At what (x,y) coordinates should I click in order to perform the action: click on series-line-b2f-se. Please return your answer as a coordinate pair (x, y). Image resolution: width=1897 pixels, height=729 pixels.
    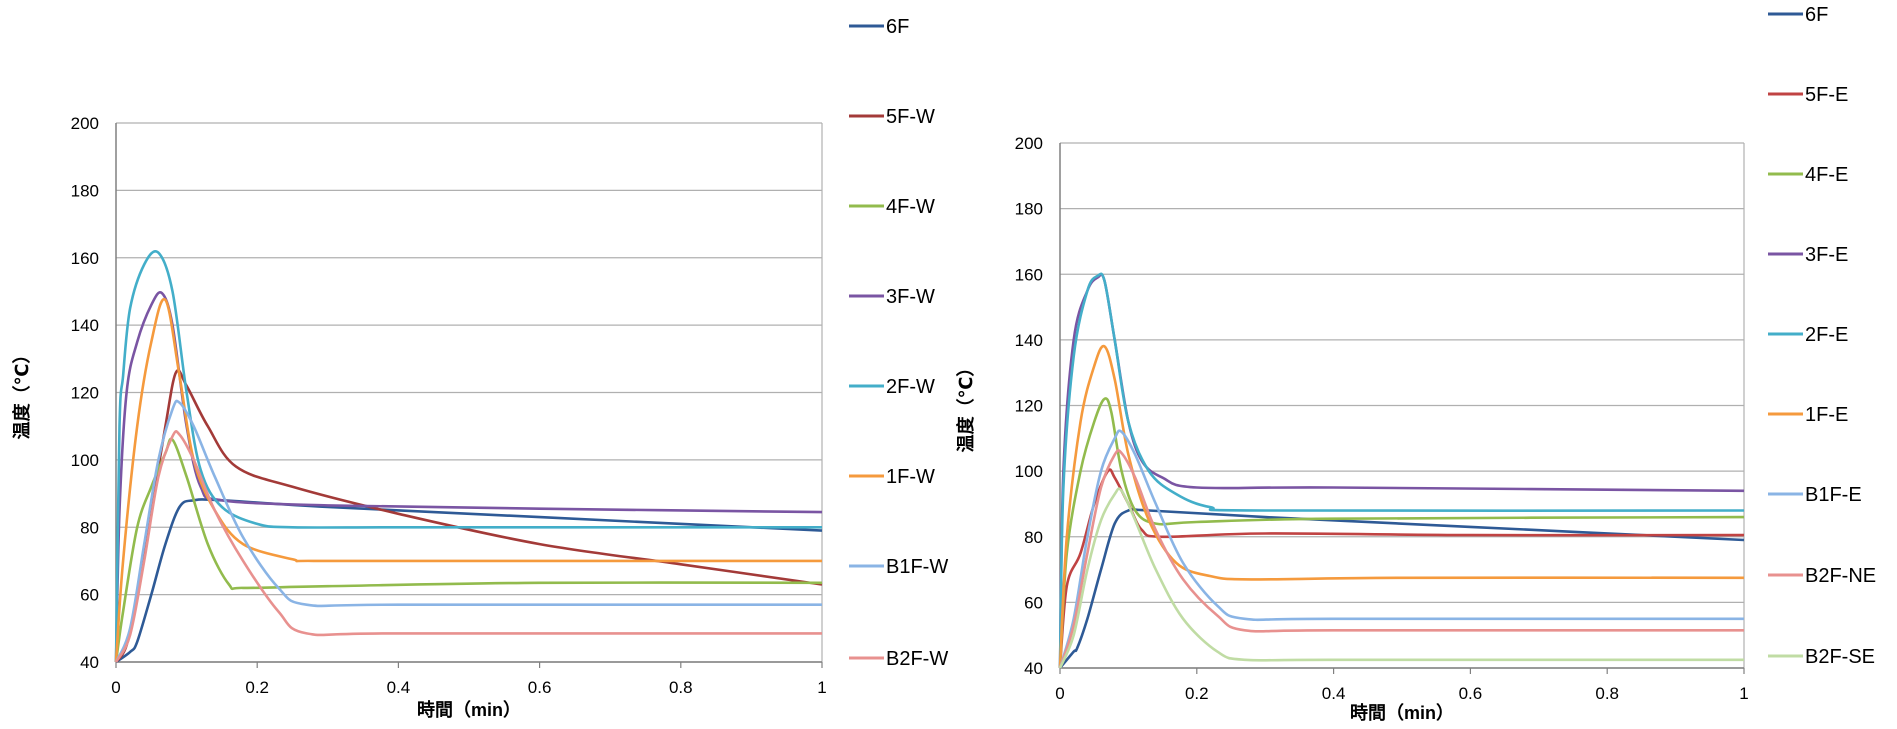
    Looking at the image, I should click on (1401, 578).